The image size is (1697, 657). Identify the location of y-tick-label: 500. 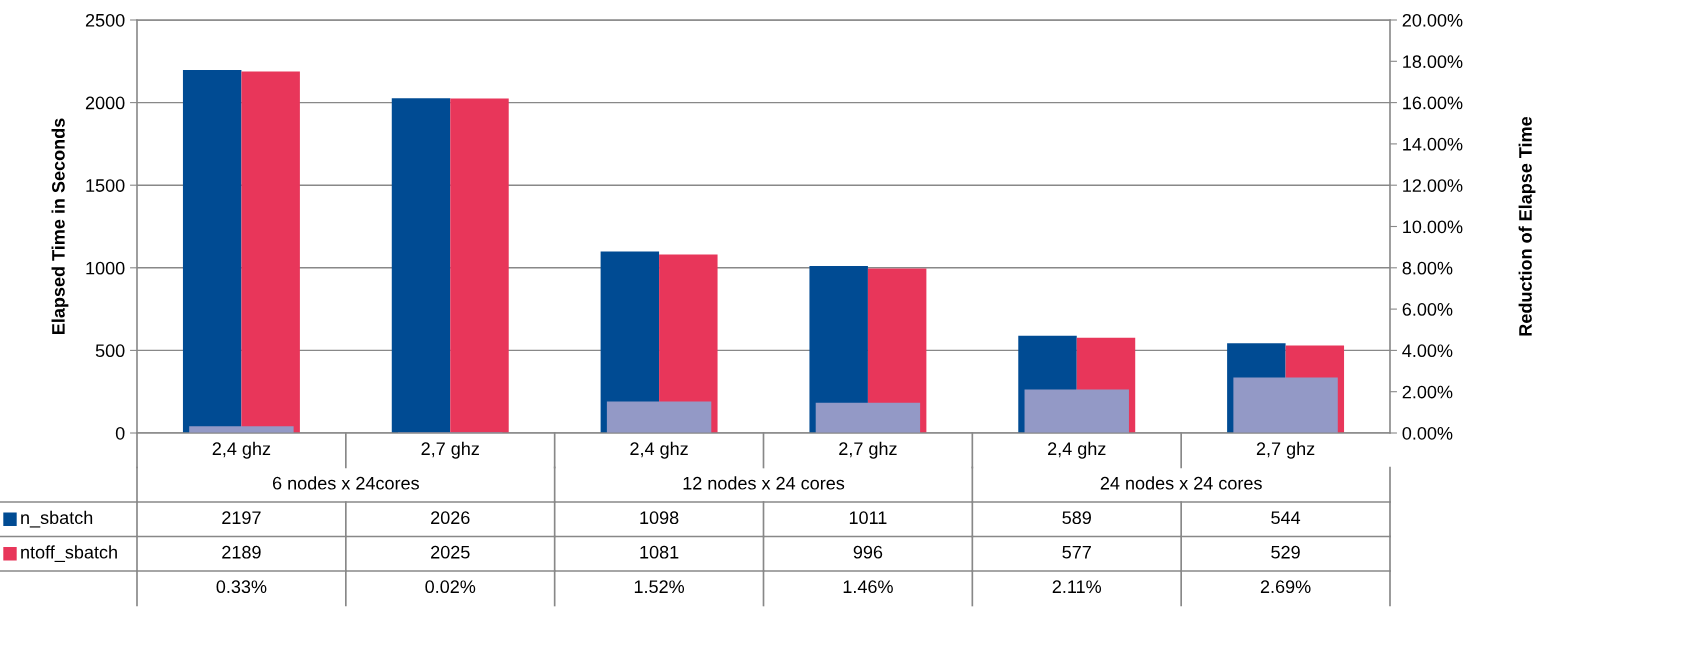
(110, 351).